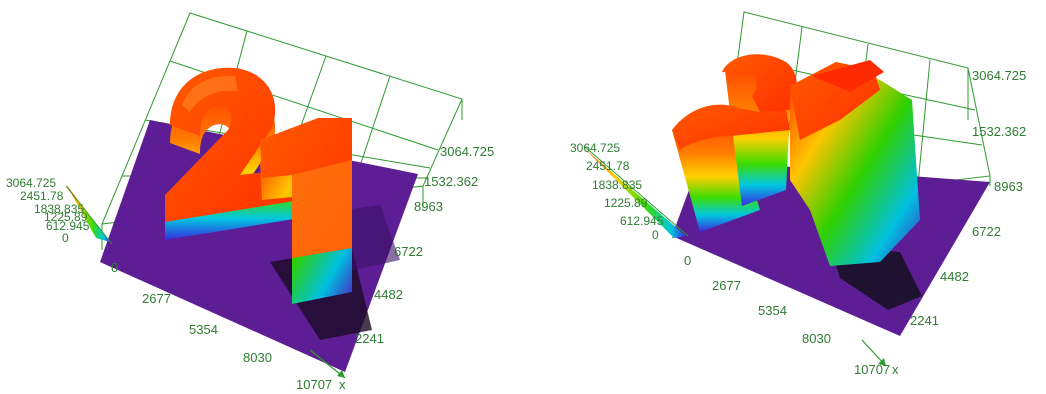 The image size is (1046, 394). What do you see at coordinates (855, 163) in the screenshot?
I see `digit-1-surface-right` at bounding box center [855, 163].